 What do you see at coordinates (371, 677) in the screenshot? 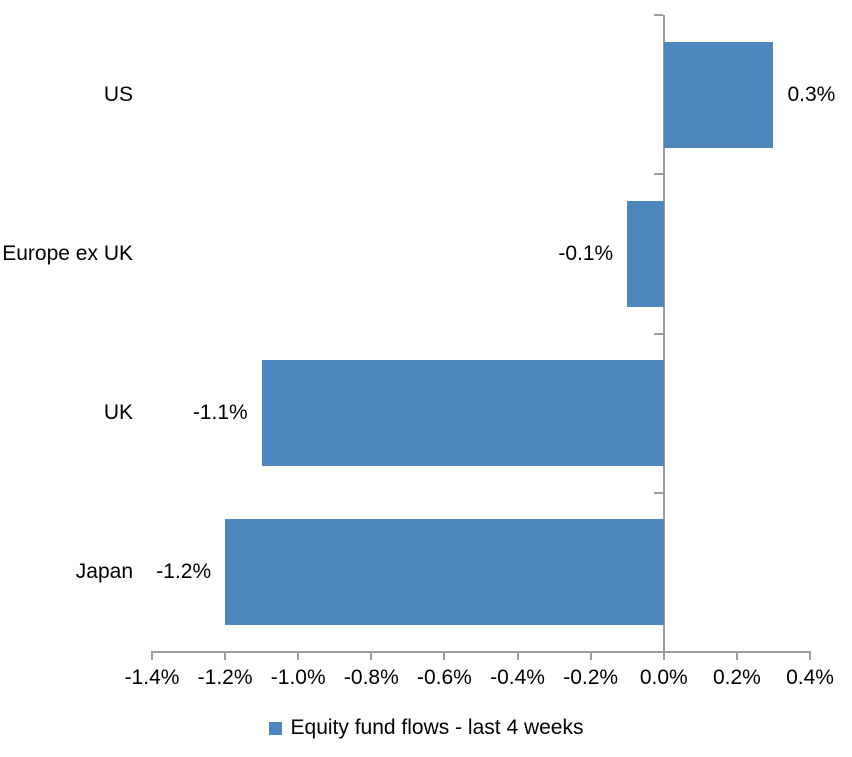
I see `x-axis-tick-label: -0.8%` at bounding box center [371, 677].